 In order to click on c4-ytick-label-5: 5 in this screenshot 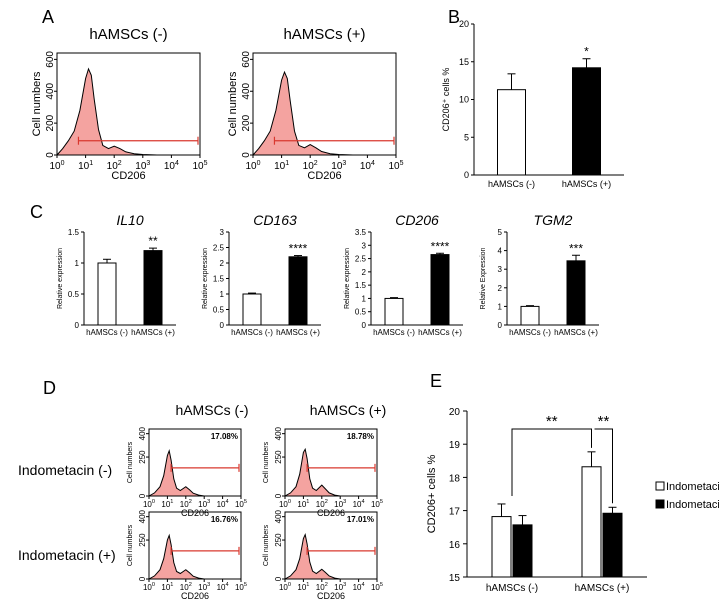, I will do `click(500, 232)`.